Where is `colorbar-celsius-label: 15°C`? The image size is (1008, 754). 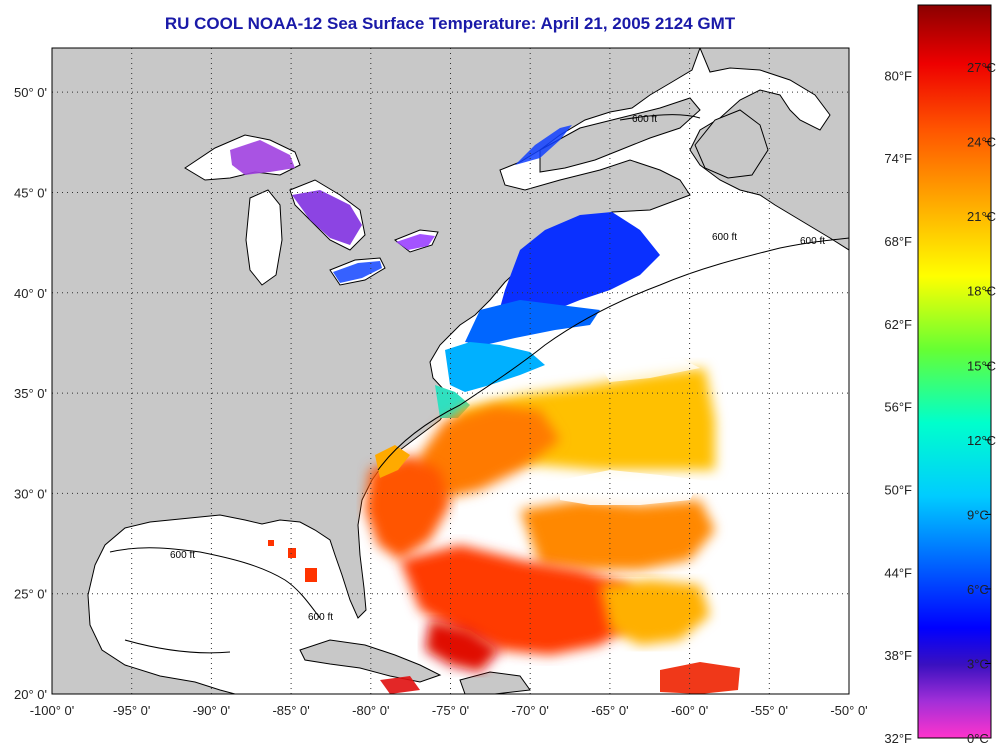
colorbar-celsius-label: 15°C is located at coordinates (981, 365).